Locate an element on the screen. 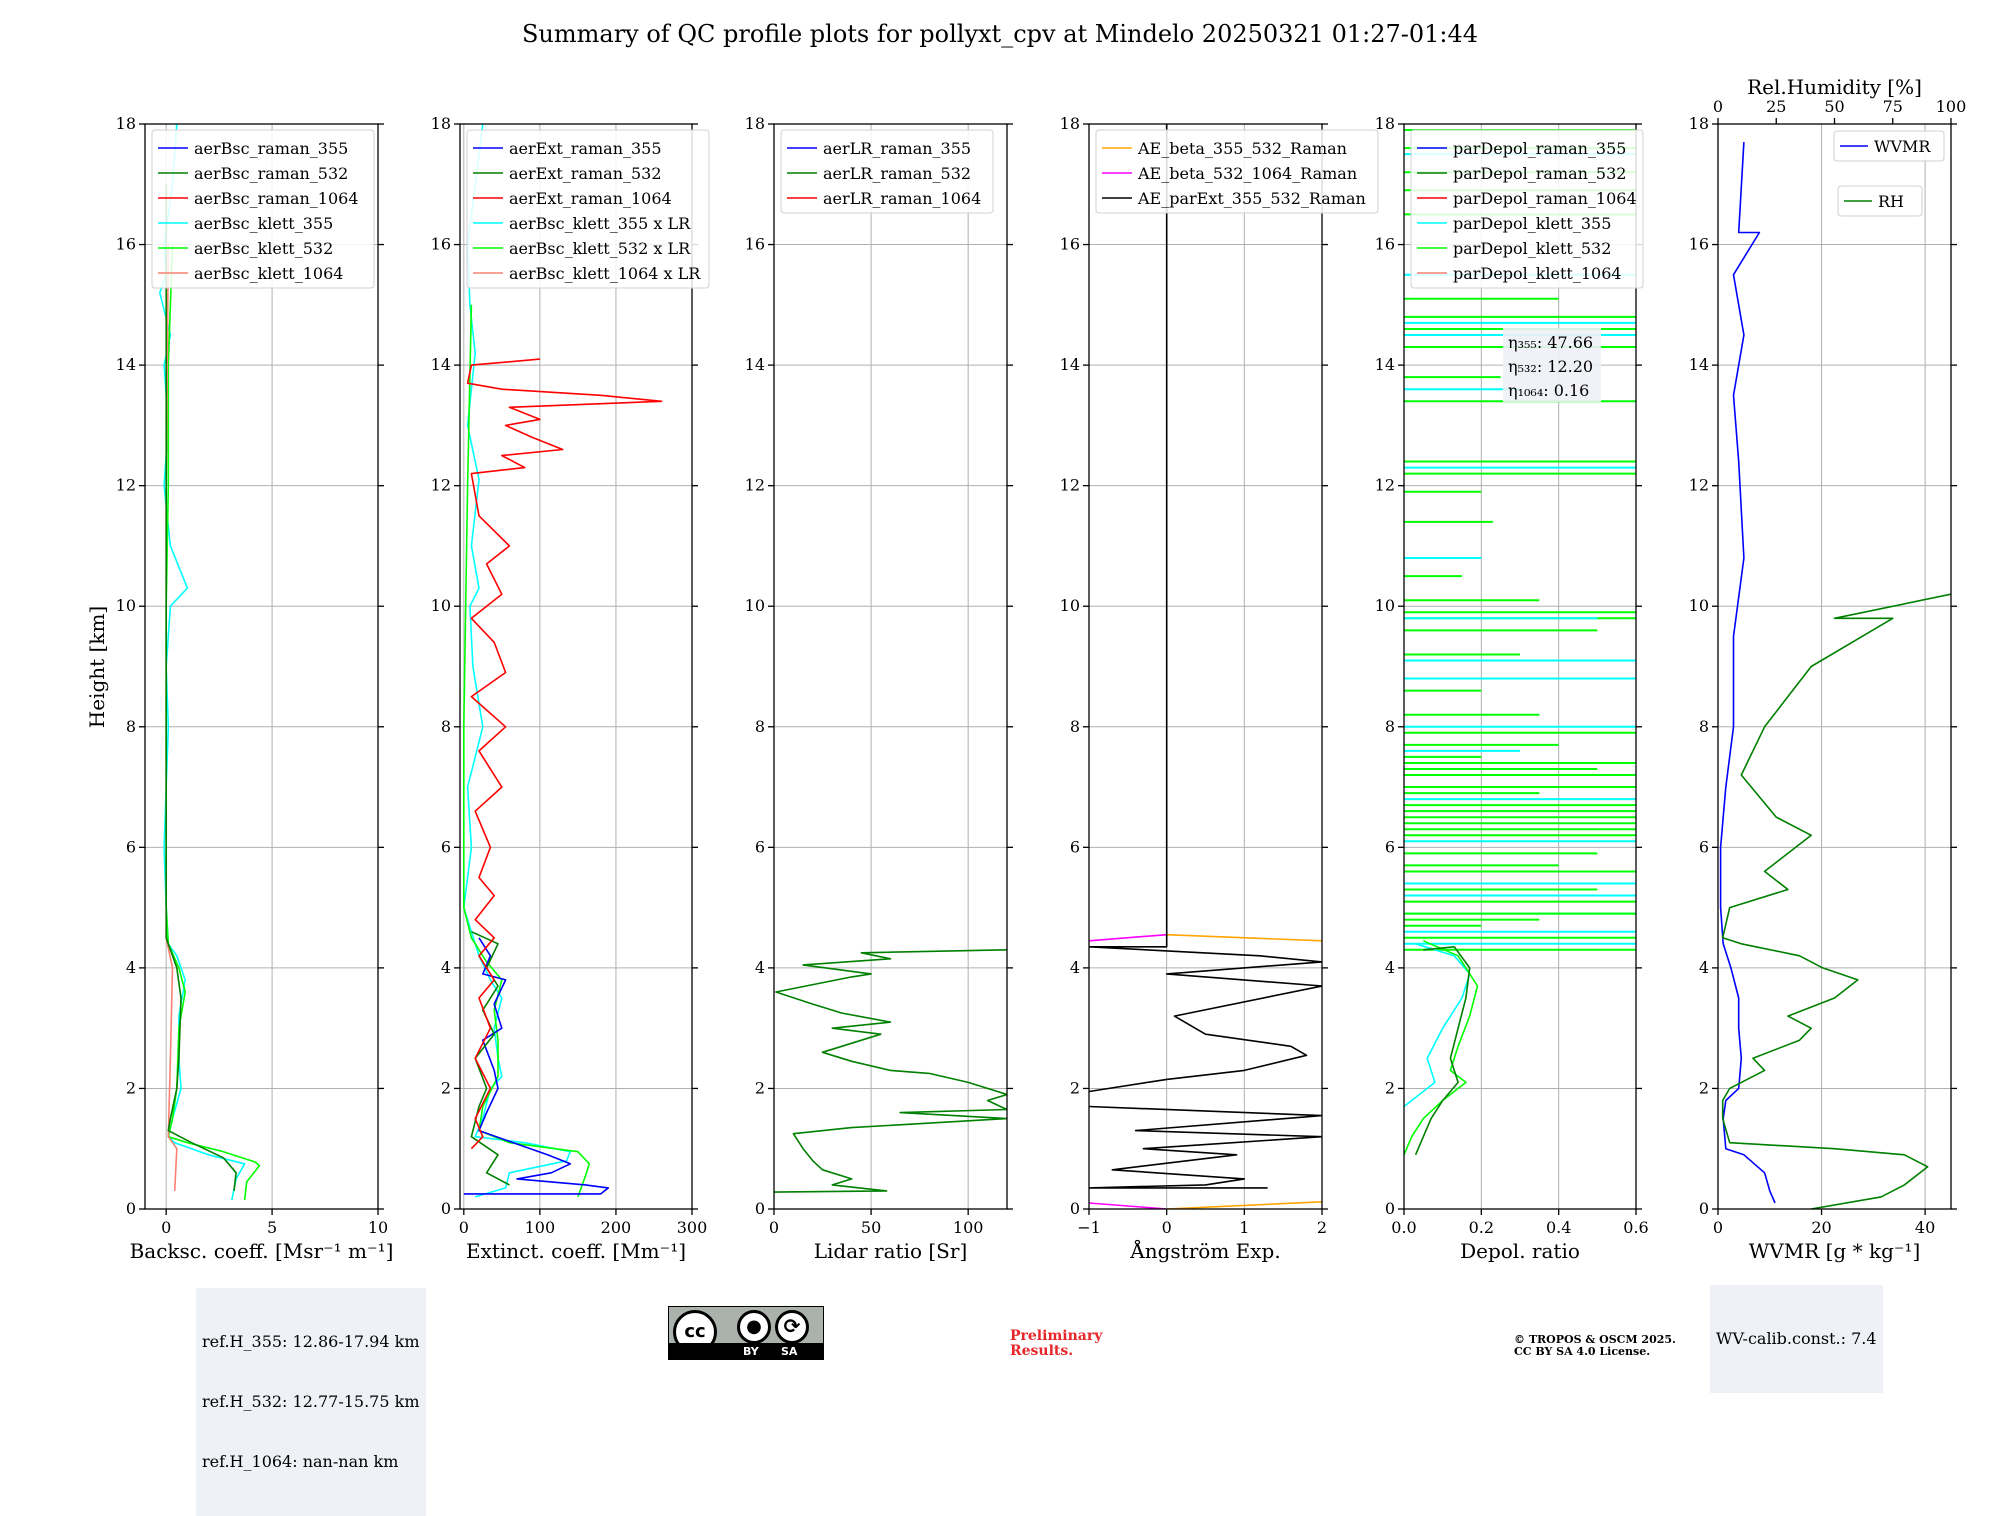  legend-label: aerBsc_raman_532 is located at coordinates (271, 173).